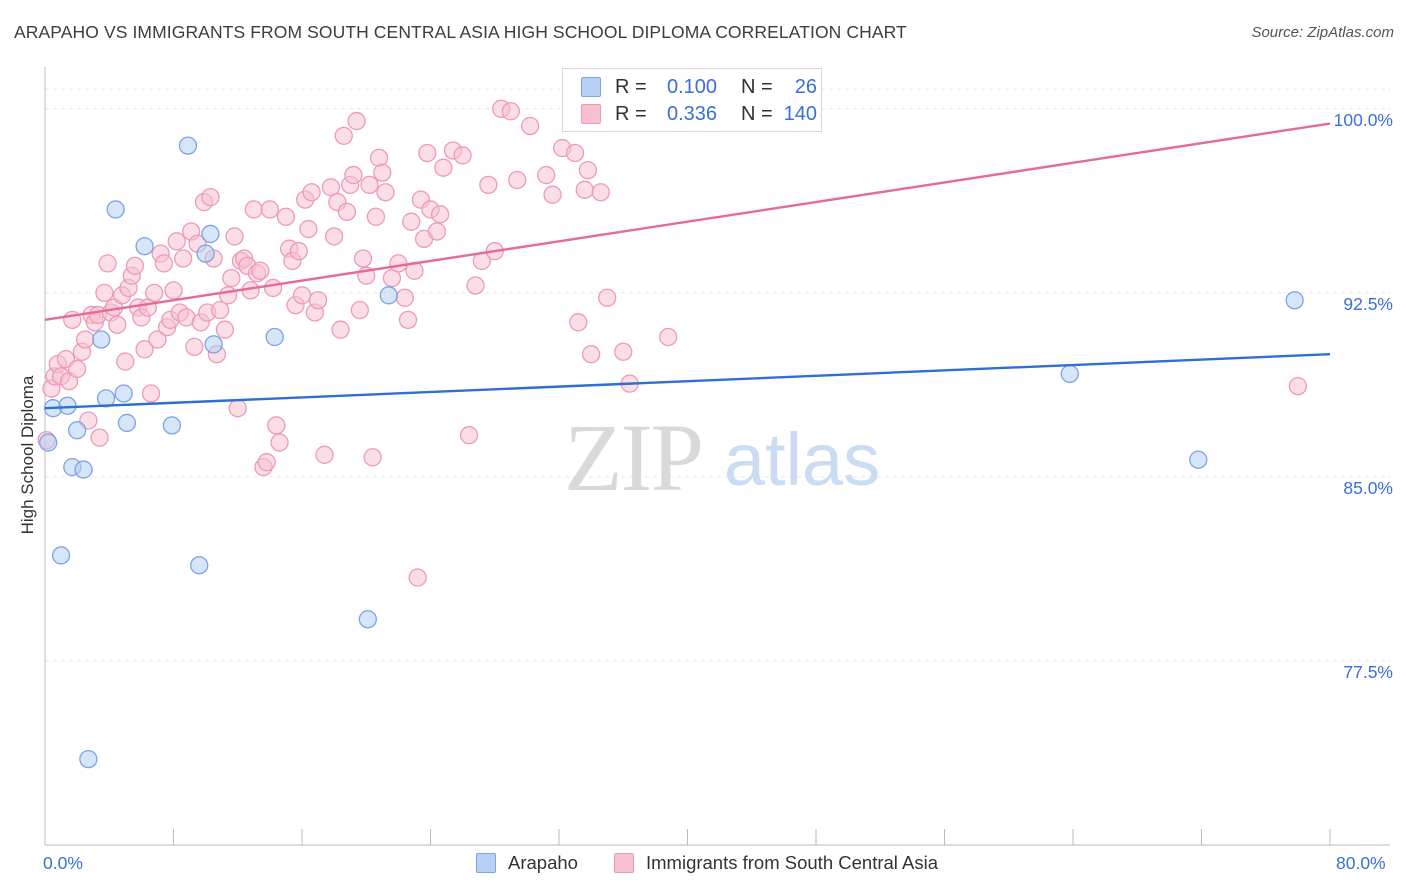  Describe the element at coordinates (805, 87) in the screenshot. I see `n-value: 26` at that location.